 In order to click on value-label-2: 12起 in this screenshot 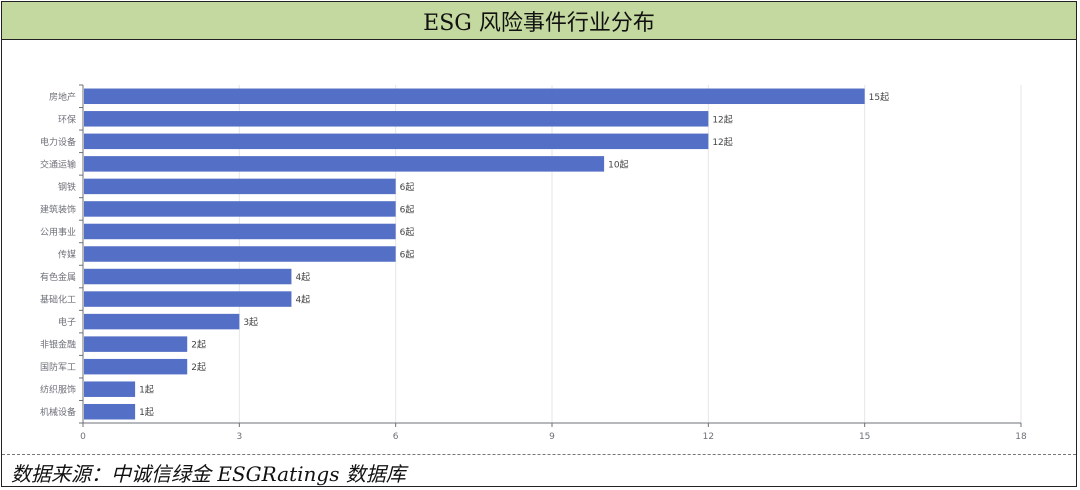, I will do `click(722, 142)`.